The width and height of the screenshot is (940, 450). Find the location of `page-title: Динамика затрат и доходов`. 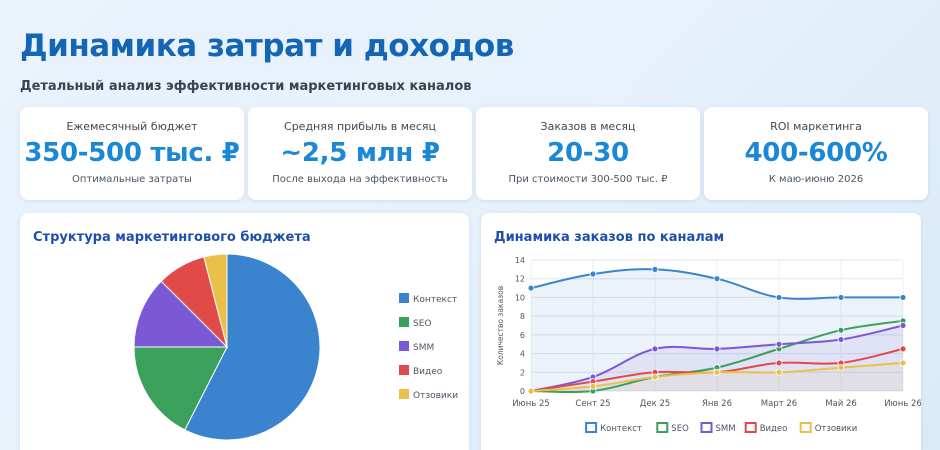

page-title: Динамика затрат и доходов is located at coordinates (267, 46).